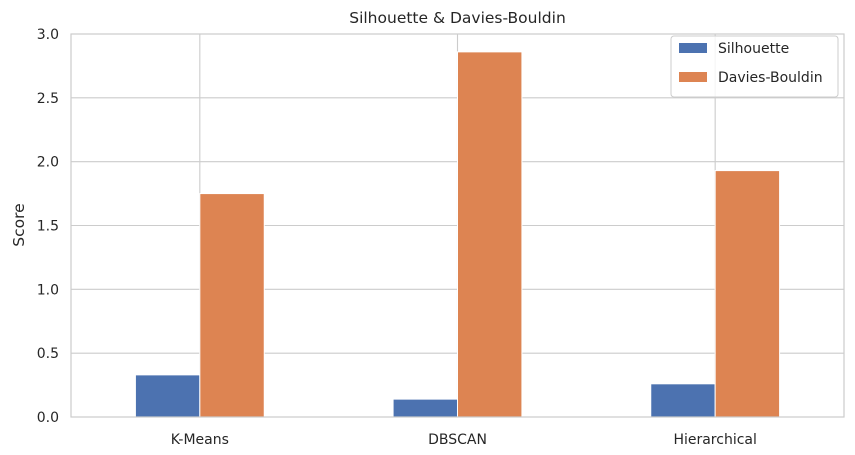 The height and width of the screenshot is (455, 855). I want to click on x-axis-ticks: K-Means DBSCAN Hierarchical, so click(464, 440).